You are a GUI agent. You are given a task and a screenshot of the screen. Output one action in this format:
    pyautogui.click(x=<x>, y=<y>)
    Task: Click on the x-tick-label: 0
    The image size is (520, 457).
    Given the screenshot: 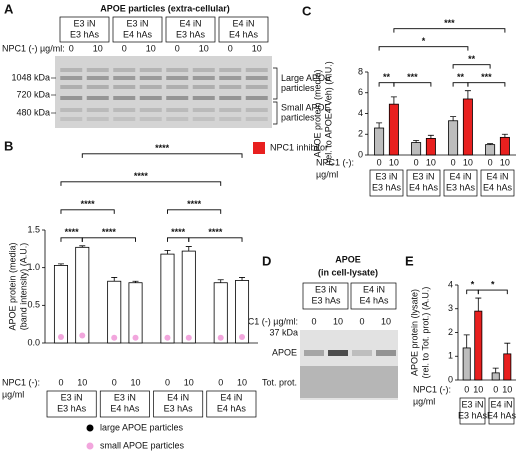 What is the action you would take?
    pyautogui.click(x=379, y=162)
    